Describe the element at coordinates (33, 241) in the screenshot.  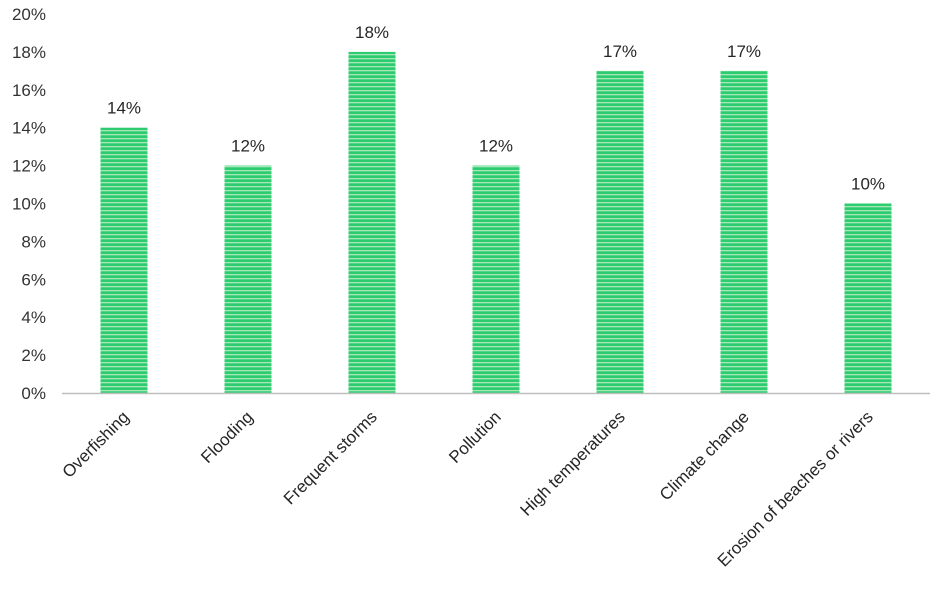
I see `y-tick-label: 8%` at that location.